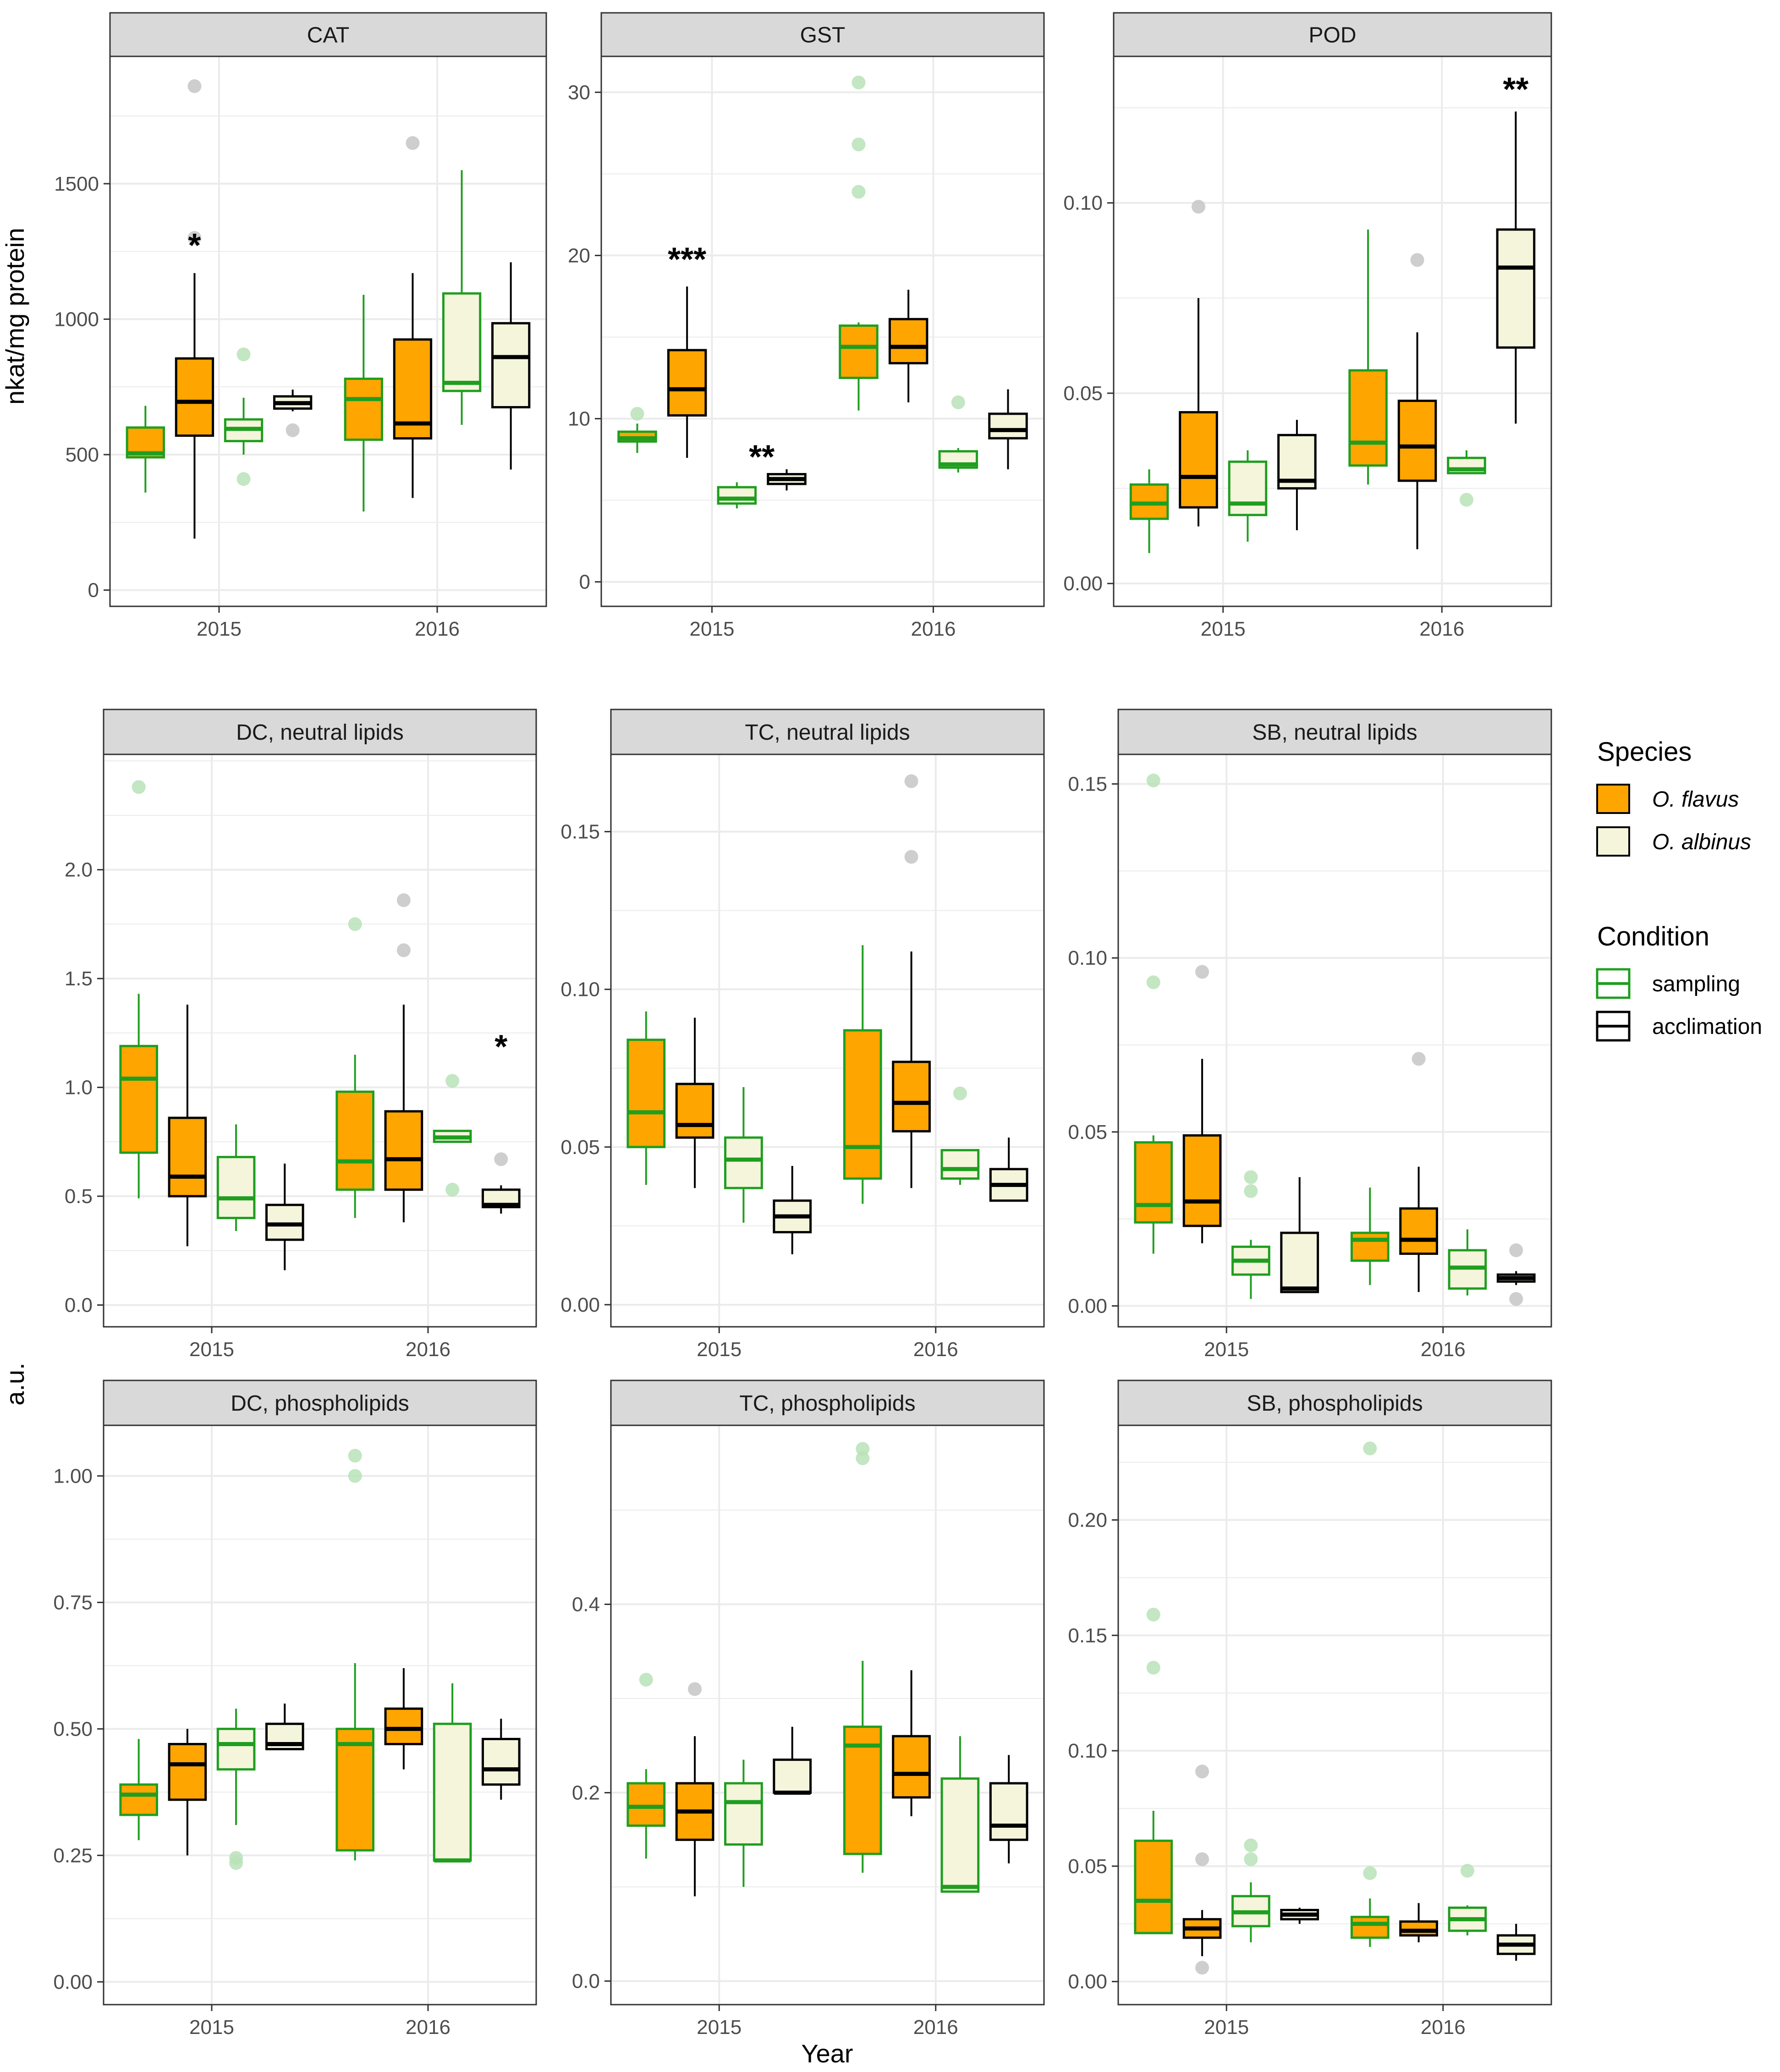 Image resolution: width=1780 pixels, height=2072 pixels. What do you see at coordinates (1515, 89) in the screenshot?
I see `significance-marker: **` at bounding box center [1515, 89].